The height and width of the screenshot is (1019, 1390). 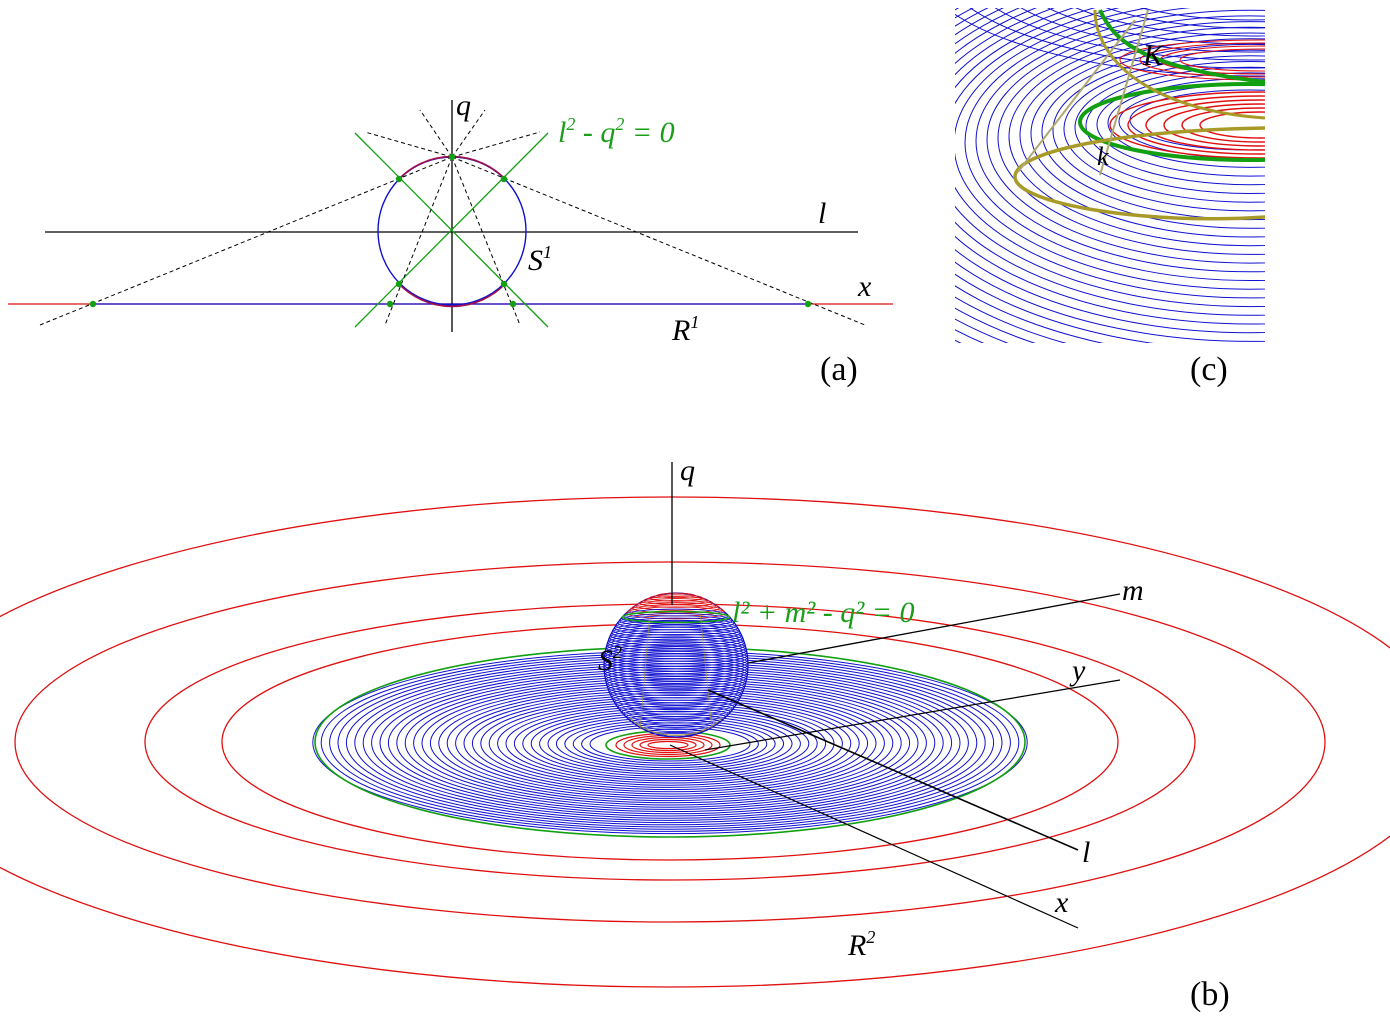 I want to click on label-x-a: x, so click(x=864, y=286).